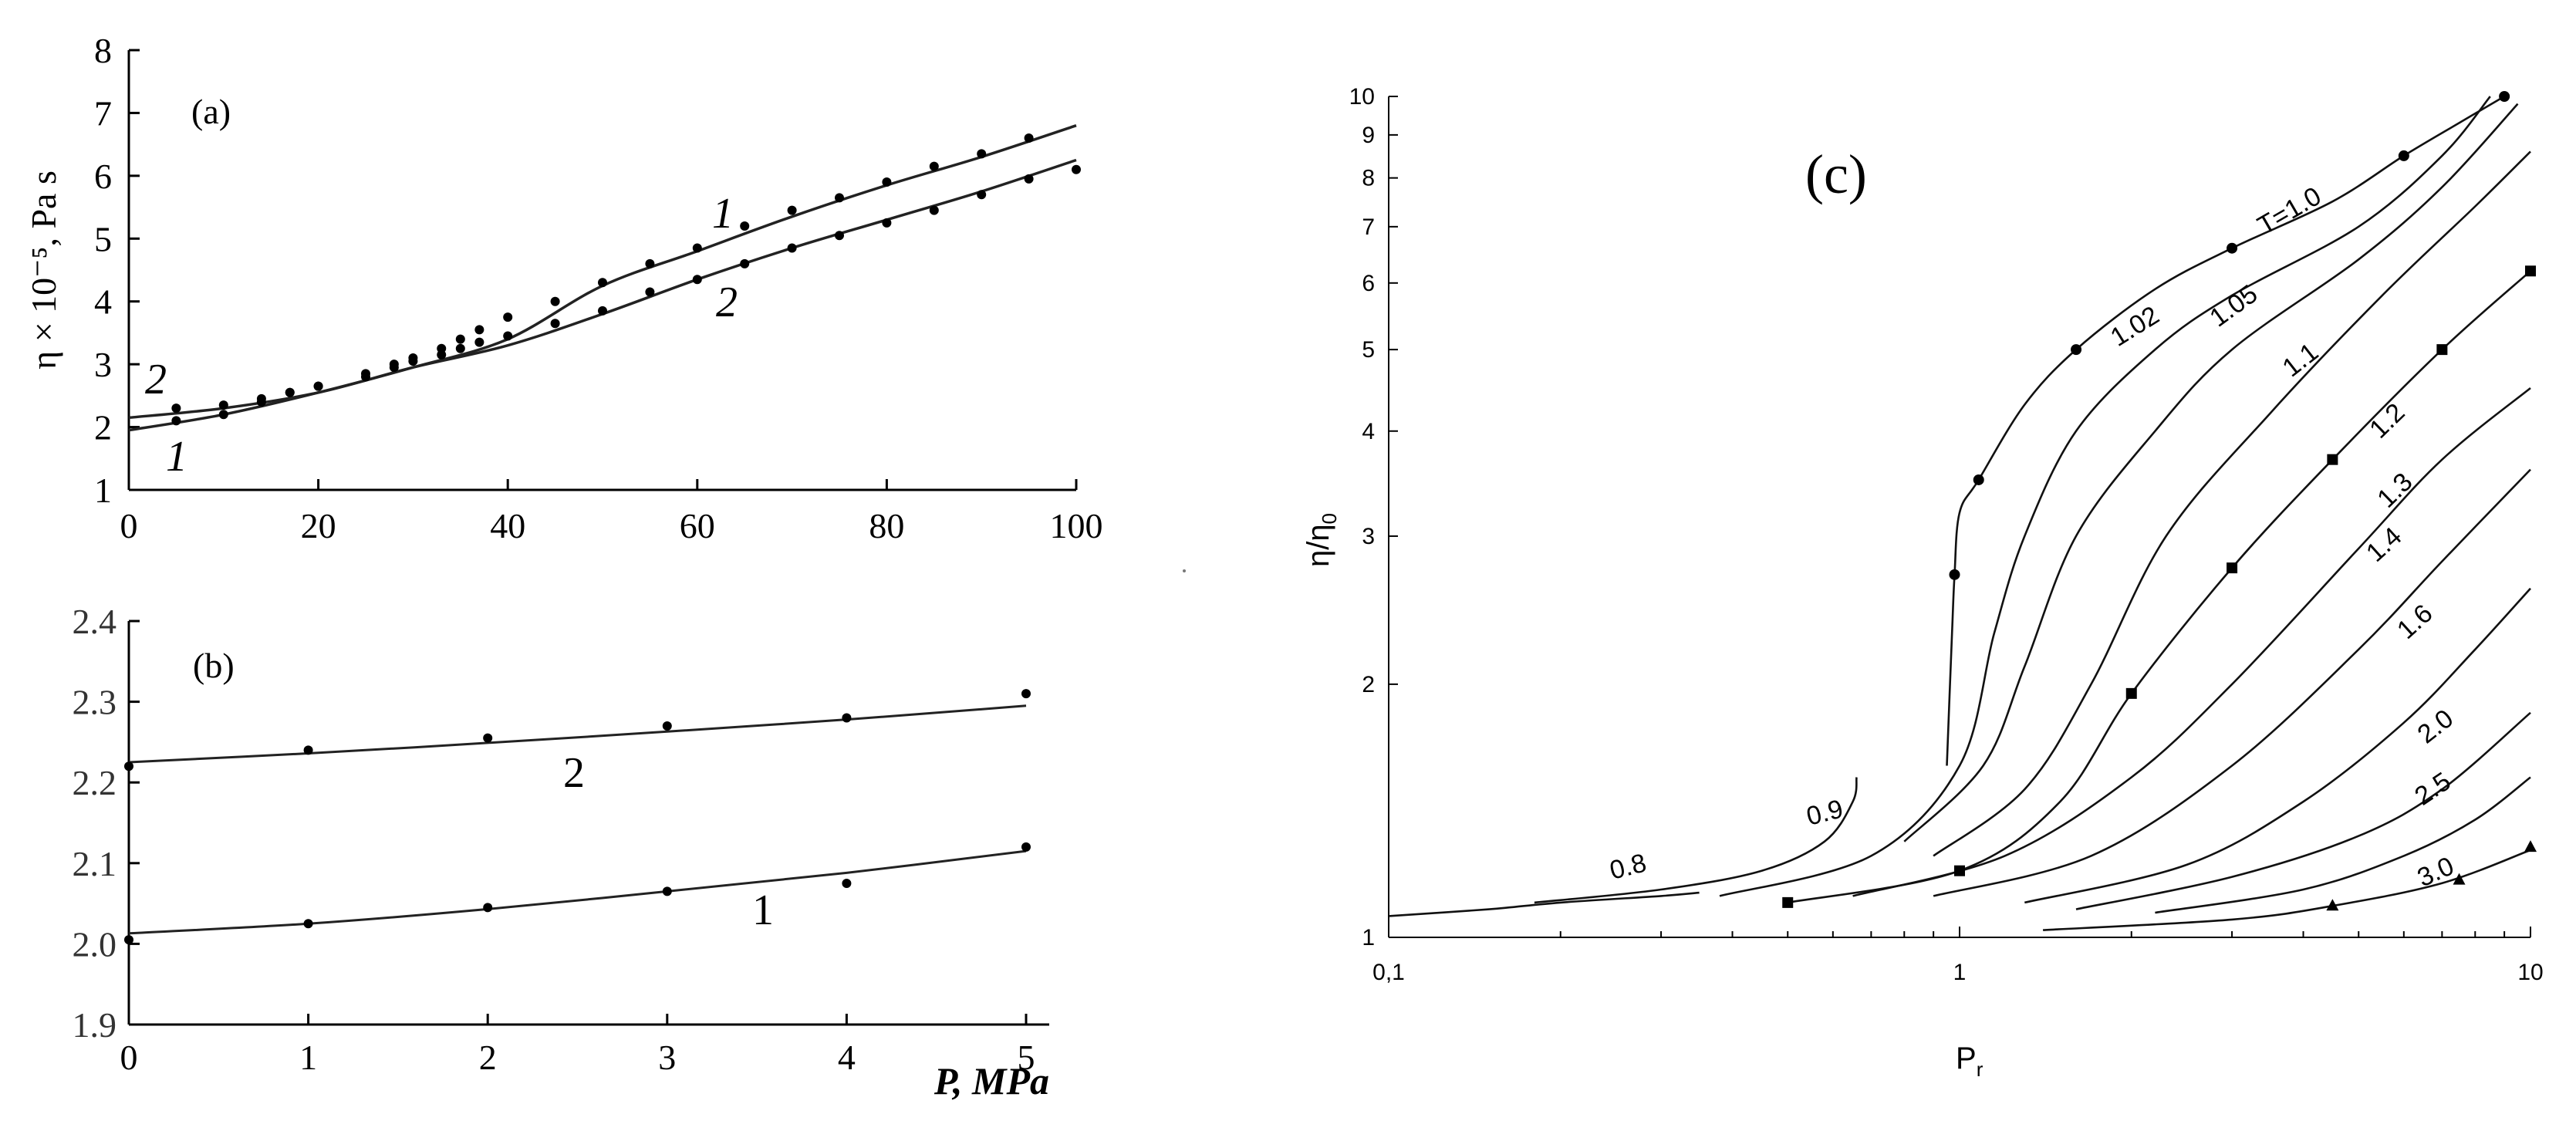 Image resolution: width=2576 pixels, height=1131 pixels. What do you see at coordinates (103, 238) in the screenshot?
I see `panel-a-y-tick-label-5: 5` at bounding box center [103, 238].